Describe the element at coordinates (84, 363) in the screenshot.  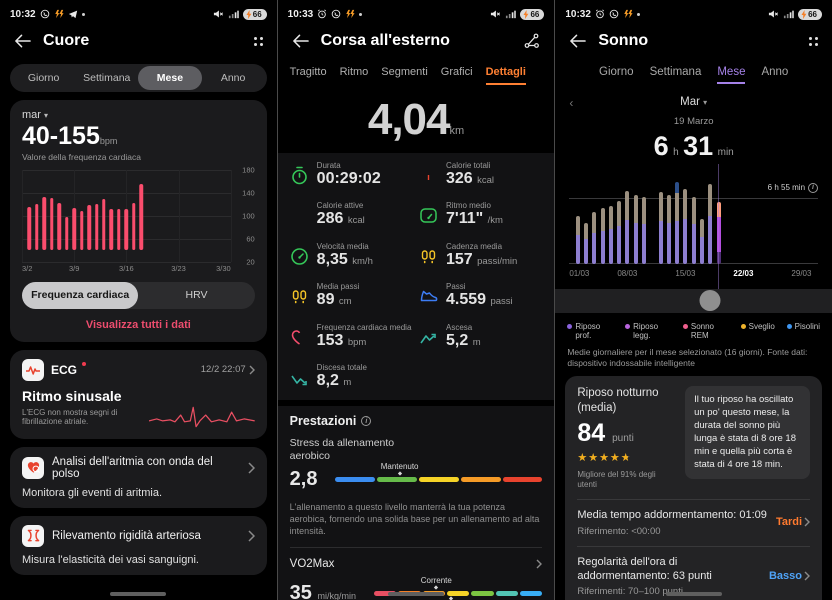
I see `new-badge-dot` at that location.